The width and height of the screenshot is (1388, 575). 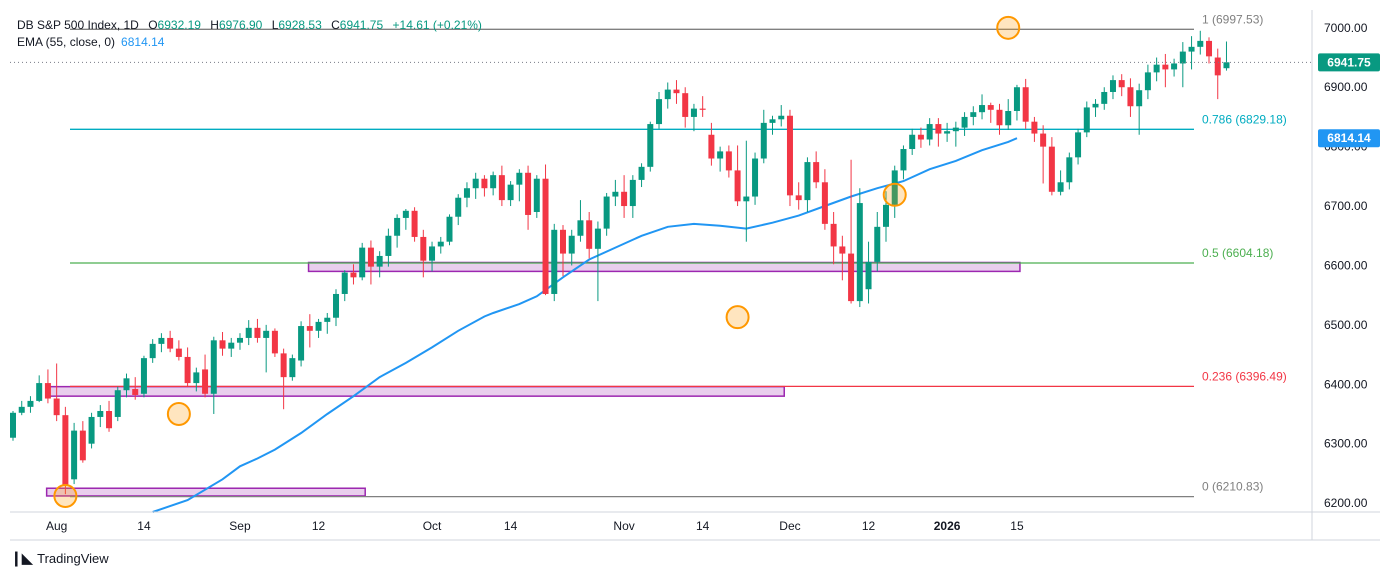 What do you see at coordinates (179, 25) in the screenshot?
I see `open-value: 6932.19` at bounding box center [179, 25].